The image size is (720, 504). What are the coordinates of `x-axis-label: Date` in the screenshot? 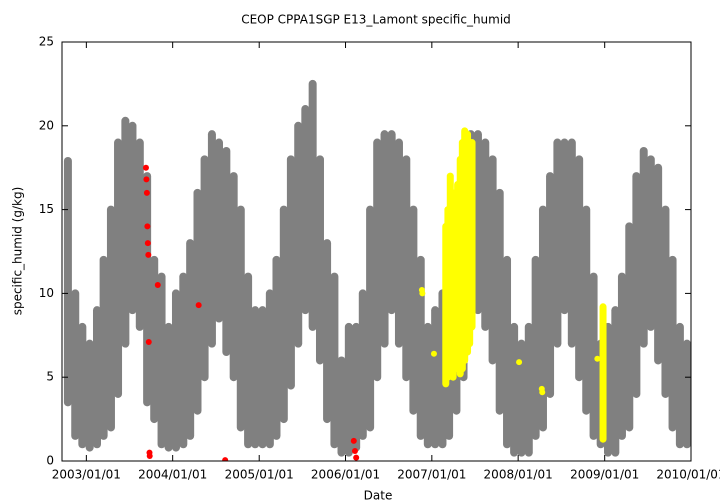 It's located at (378, 496).